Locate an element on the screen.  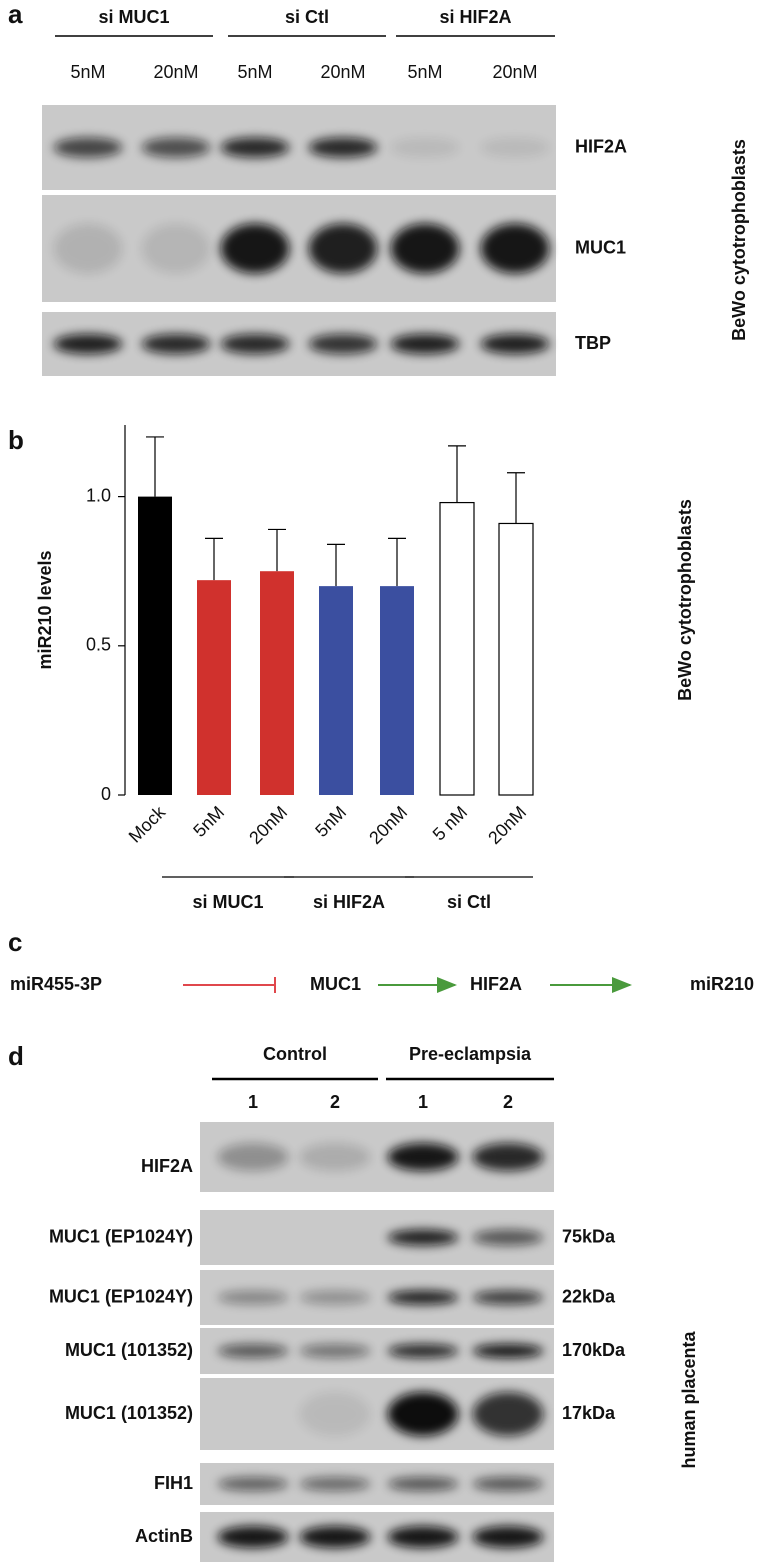
node: HIF2A is located at coordinates (496, 984).